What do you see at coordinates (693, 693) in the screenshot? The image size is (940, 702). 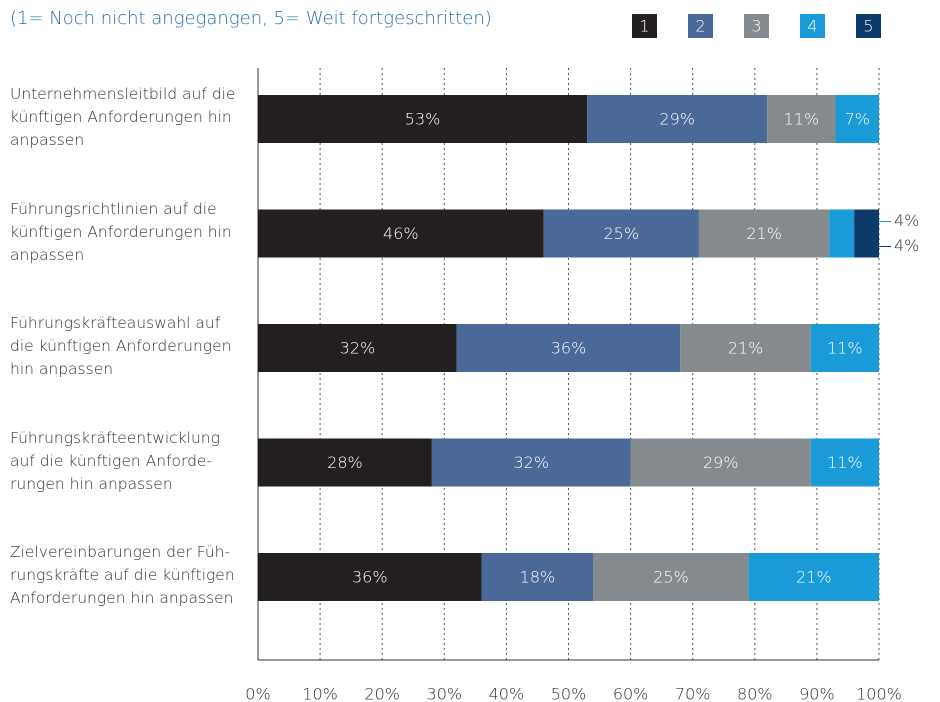 I see `x-tick-label: 70%` at bounding box center [693, 693].